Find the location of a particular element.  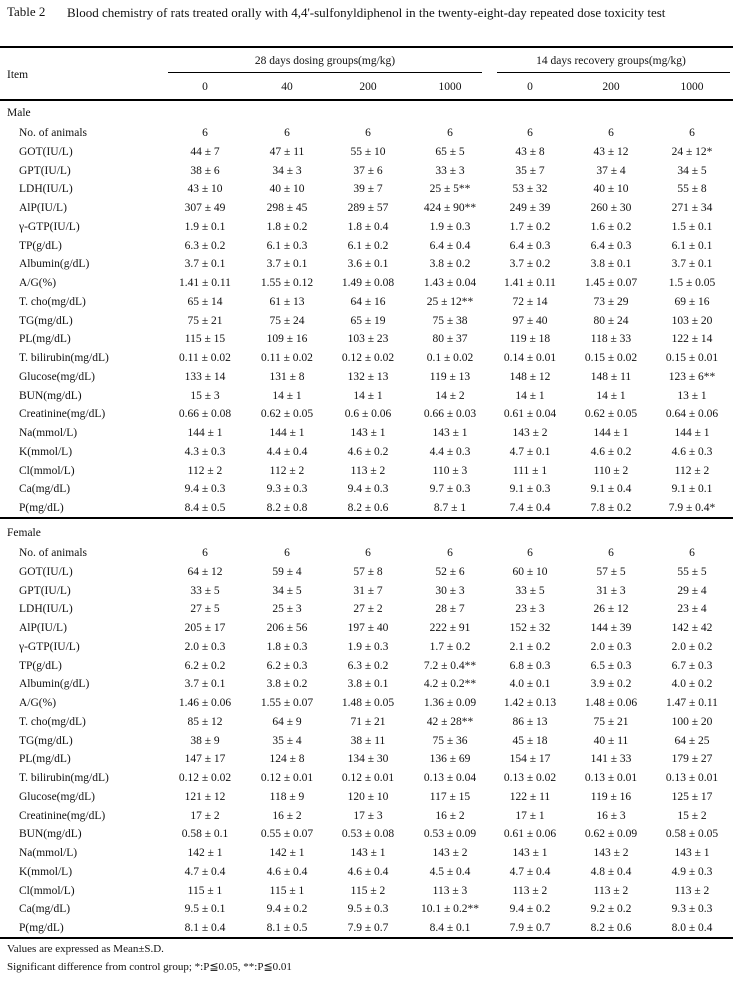

table-cell: 1.7 ± 0.2 is located at coordinates (530, 226).